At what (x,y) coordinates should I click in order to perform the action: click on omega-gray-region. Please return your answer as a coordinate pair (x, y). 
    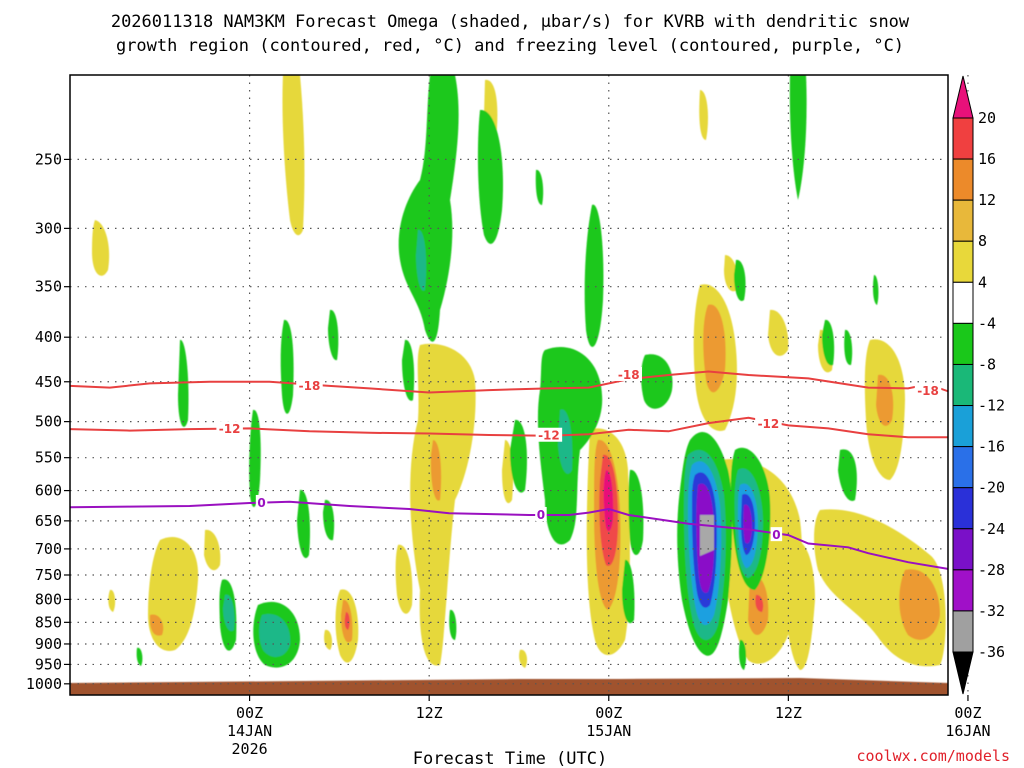
    Looking at the image, I should click on (707, 535).